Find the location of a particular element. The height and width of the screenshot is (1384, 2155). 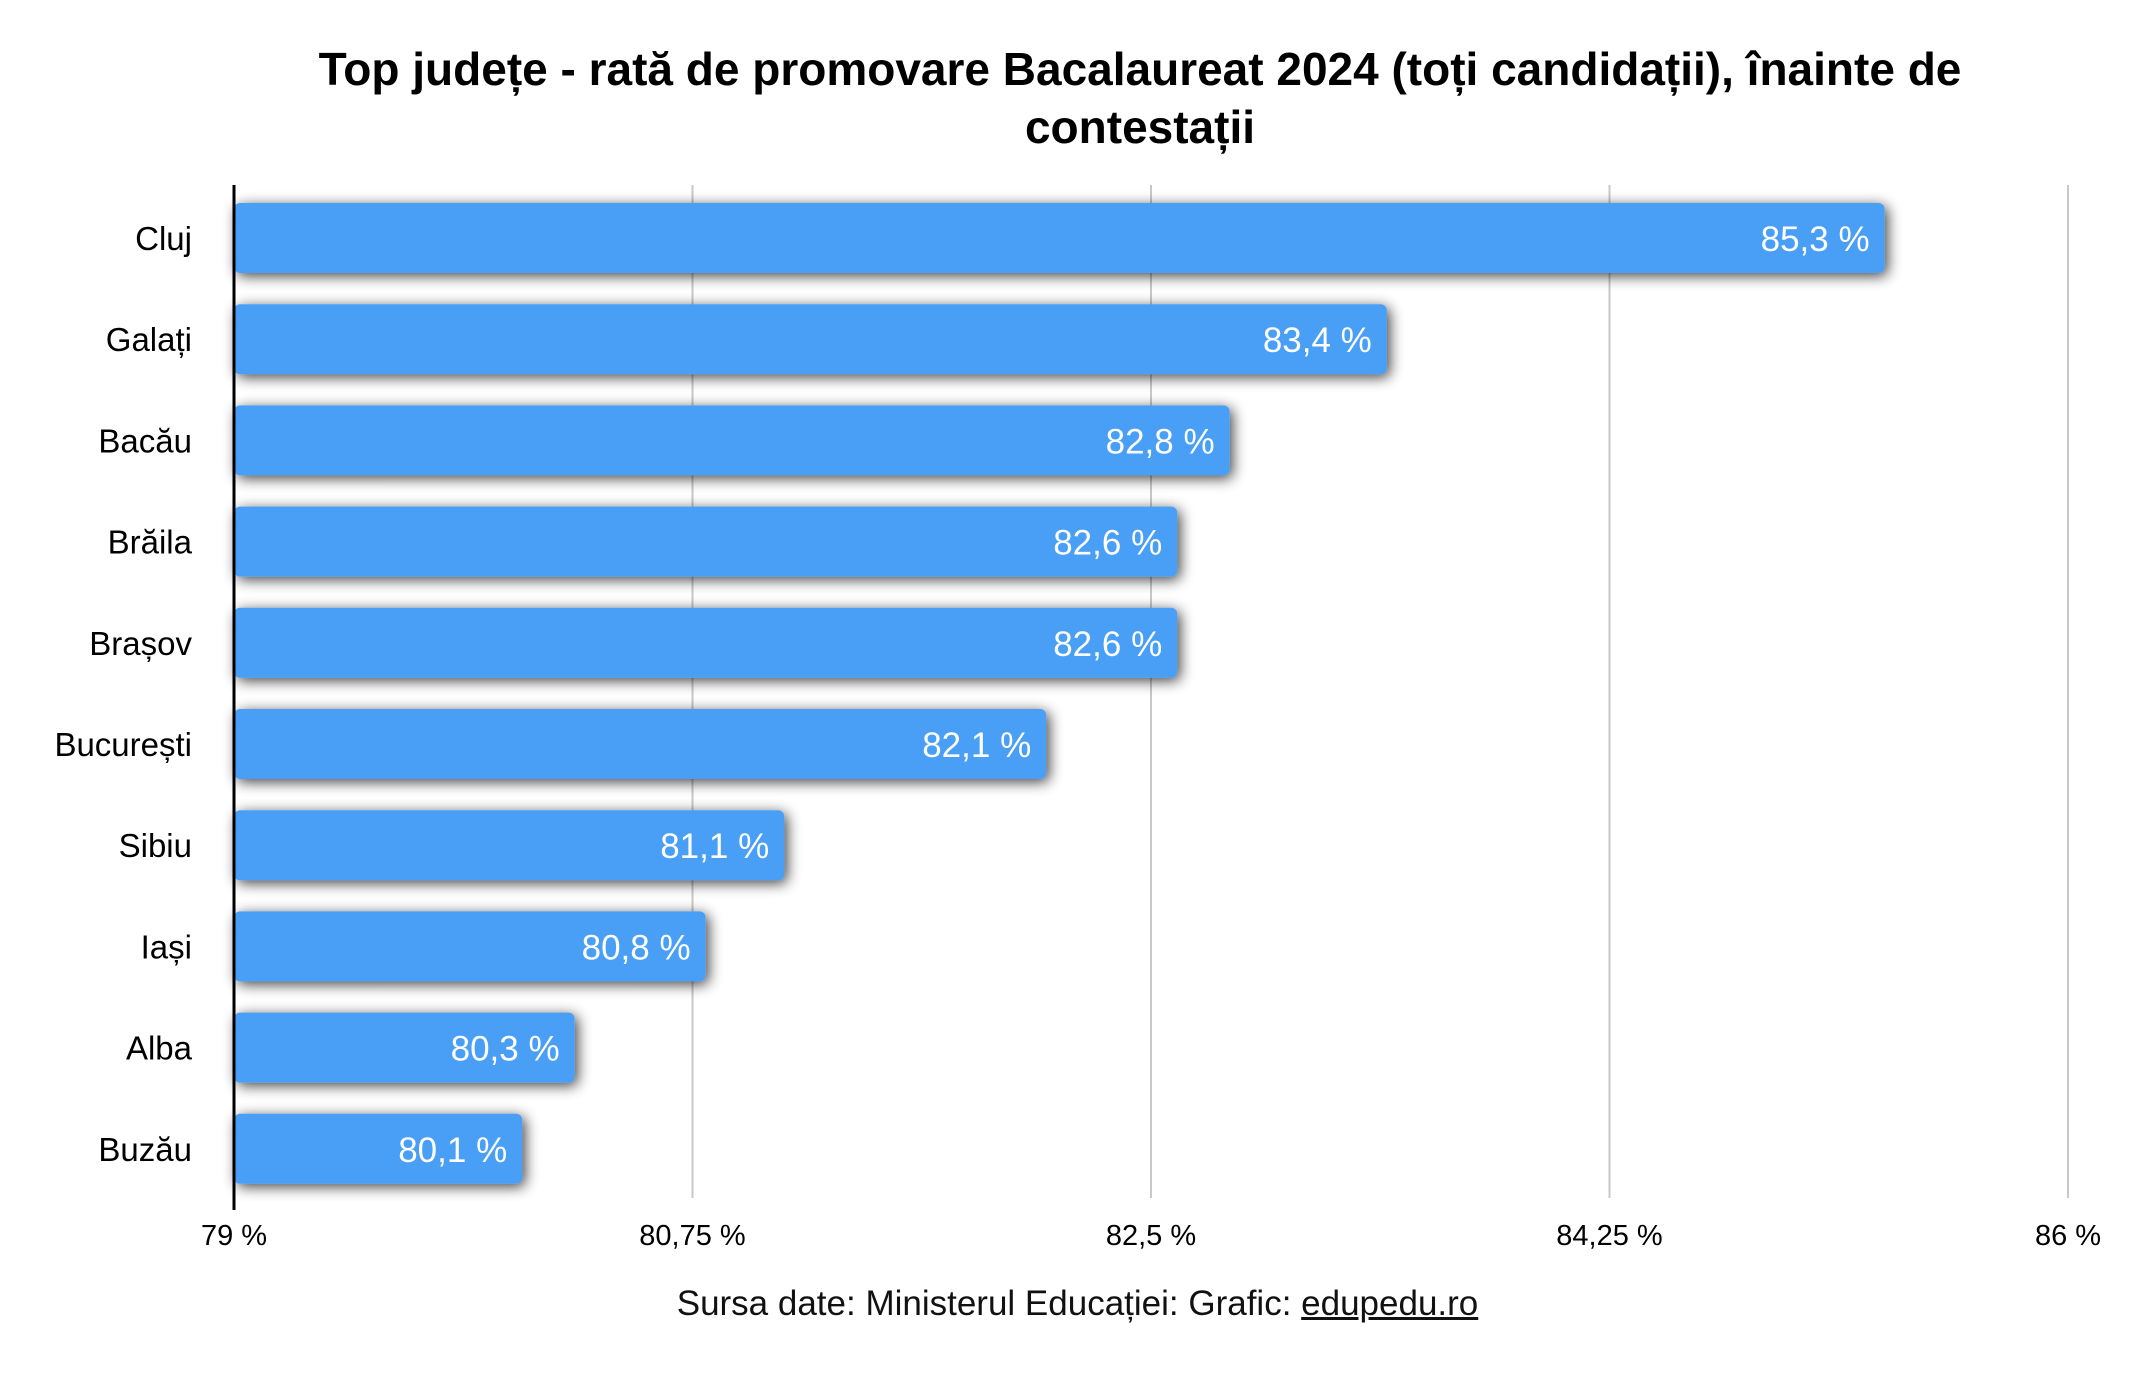

category-label: Galați is located at coordinates (149, 339).